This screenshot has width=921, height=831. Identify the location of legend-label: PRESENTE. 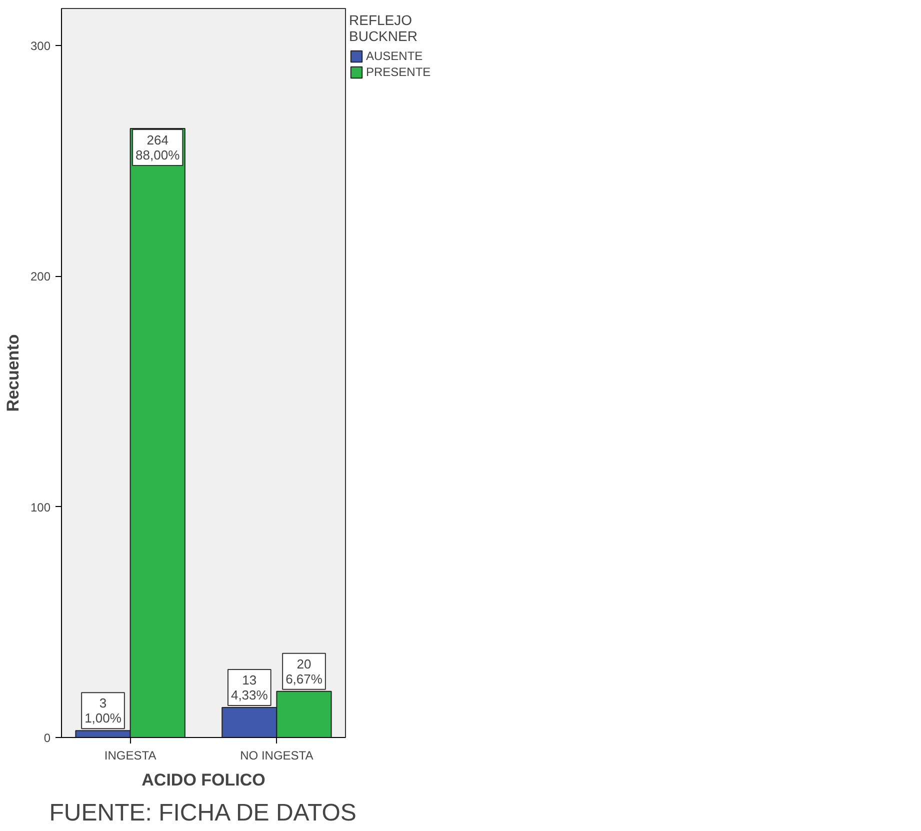
(398, 72).